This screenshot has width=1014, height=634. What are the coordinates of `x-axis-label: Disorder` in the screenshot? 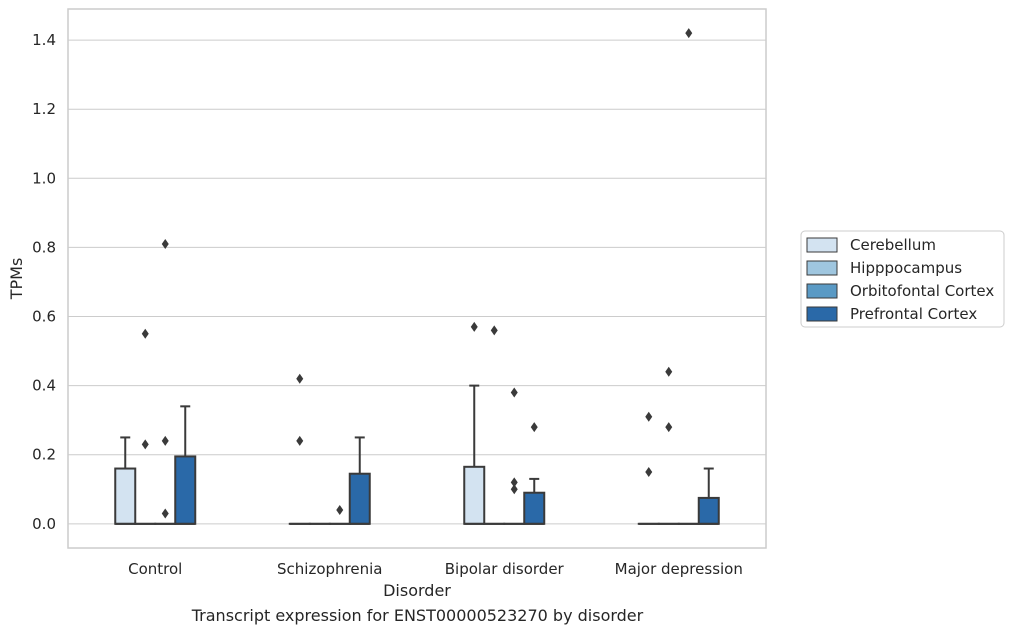 It's located at (417, 590).